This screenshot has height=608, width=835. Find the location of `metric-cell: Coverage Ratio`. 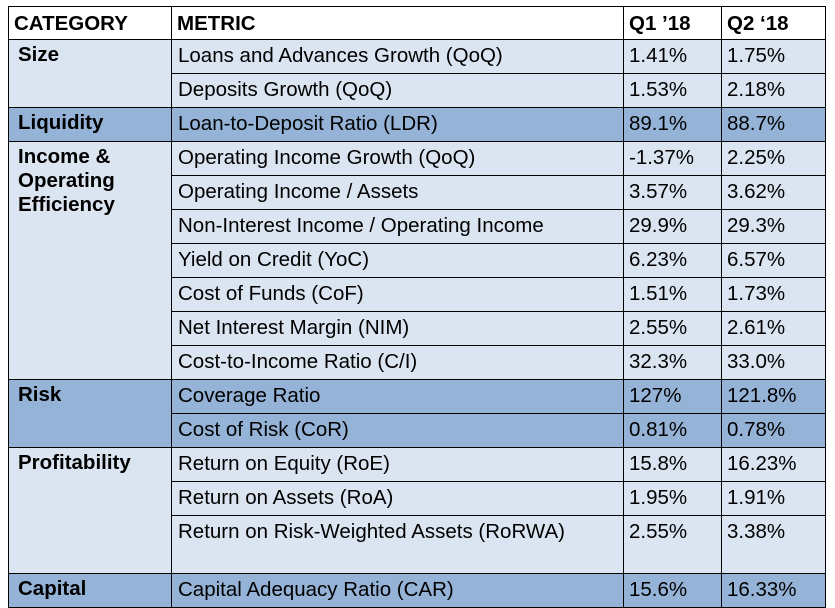

metric-cell: Coverage Ratio is located at coordinates (397, 396).